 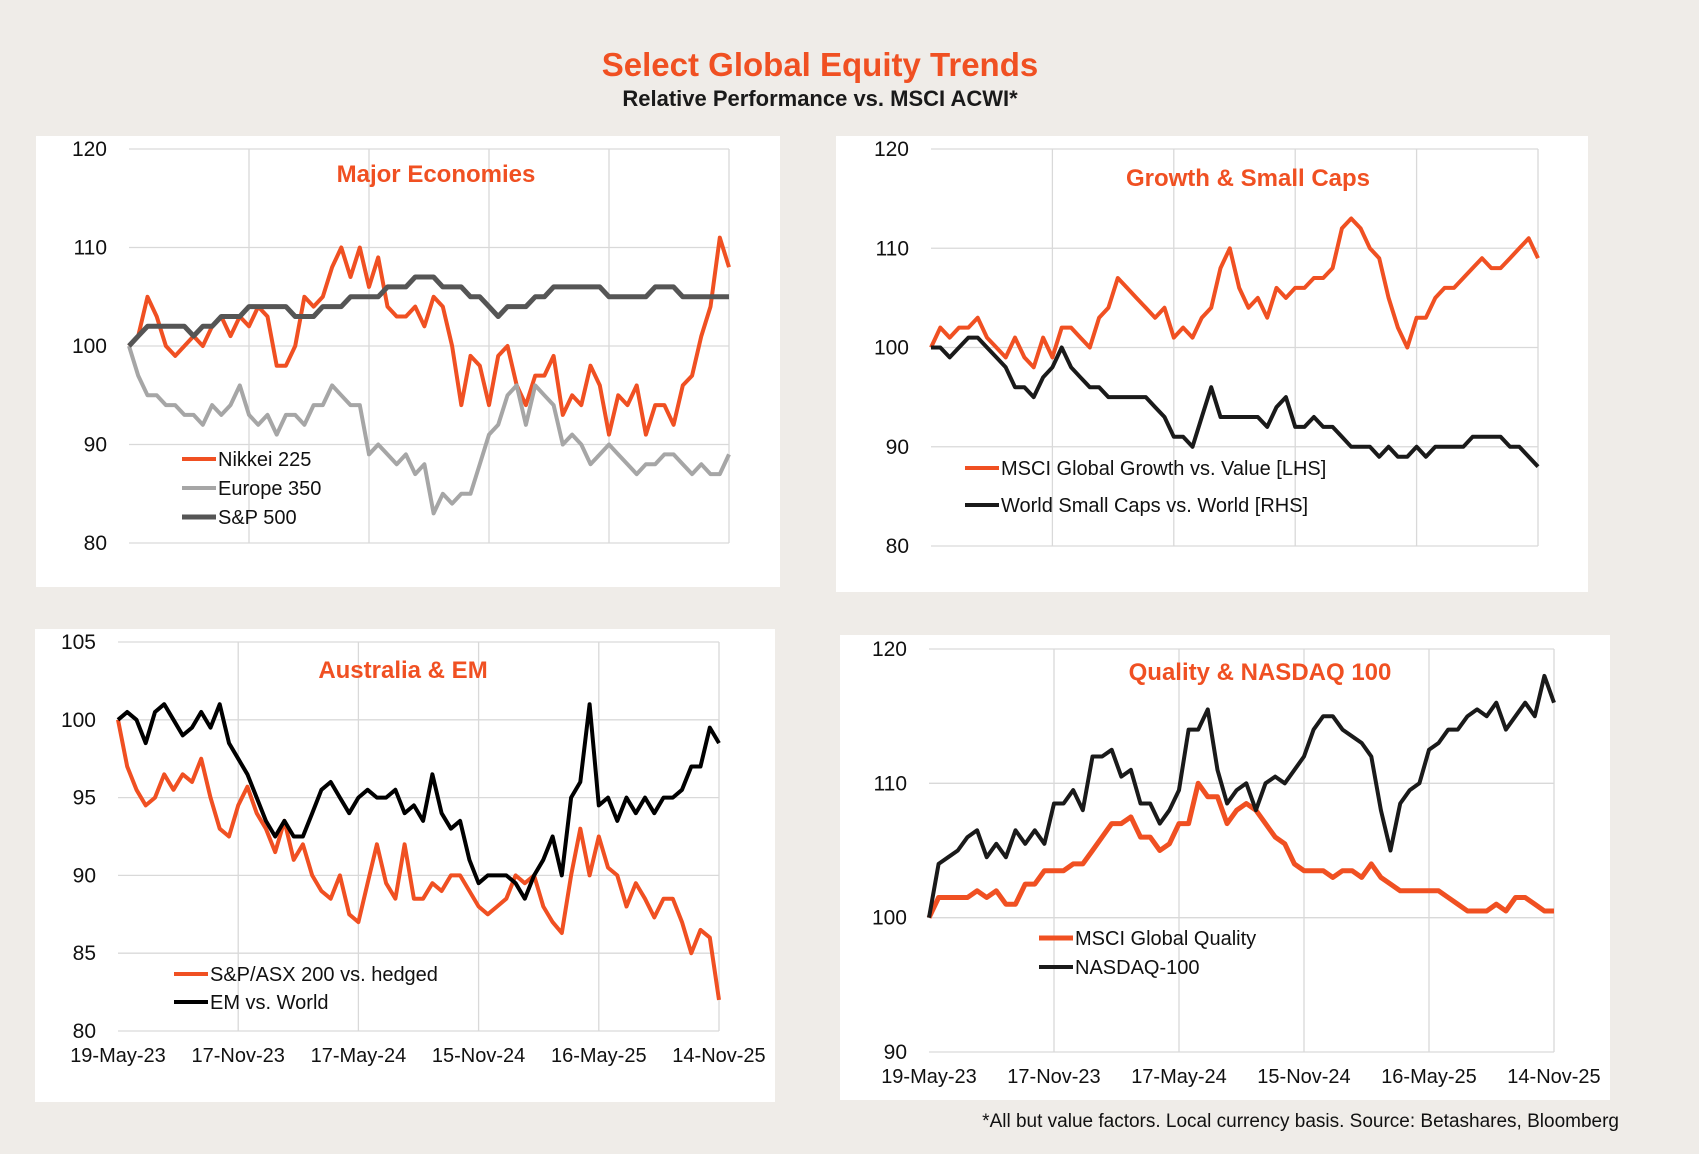 What do you see at coordinates (1165, 939) in the screenshot?
I see `legend-label: MSCI Global Quality` at bounding box center [1165, 939].